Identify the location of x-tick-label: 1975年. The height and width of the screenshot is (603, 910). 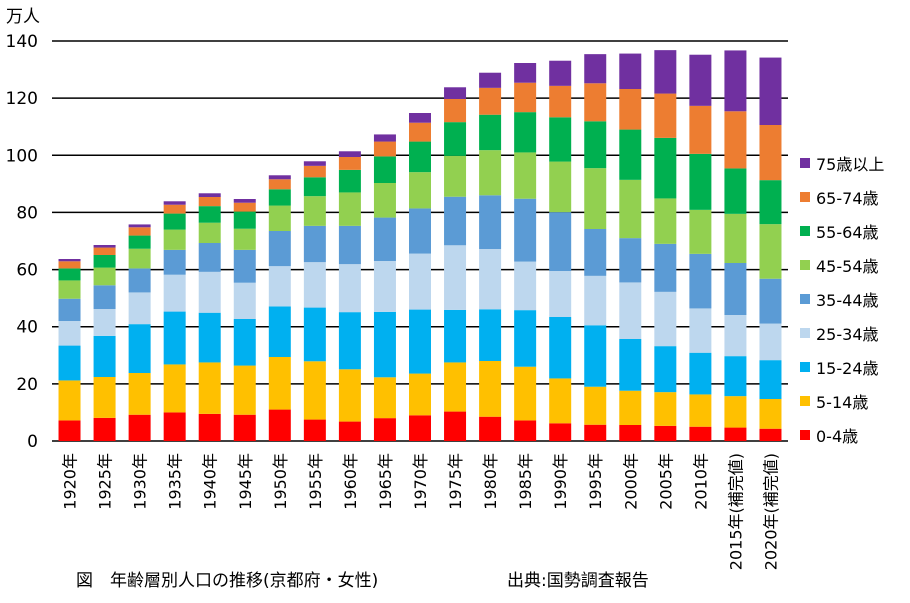
(455, 481).